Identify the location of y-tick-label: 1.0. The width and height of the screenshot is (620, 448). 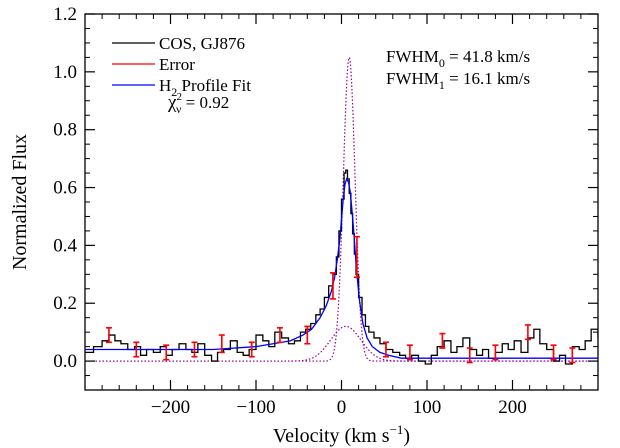
(65, 72).